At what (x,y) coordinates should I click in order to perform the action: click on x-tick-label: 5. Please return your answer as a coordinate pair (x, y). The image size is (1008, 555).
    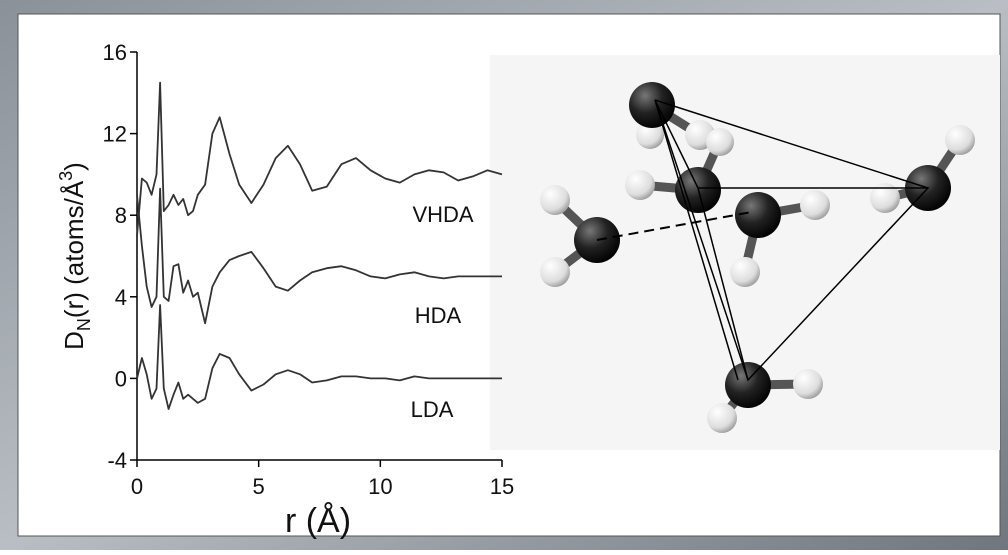
    Looking at the image, I should click on (259, 486).